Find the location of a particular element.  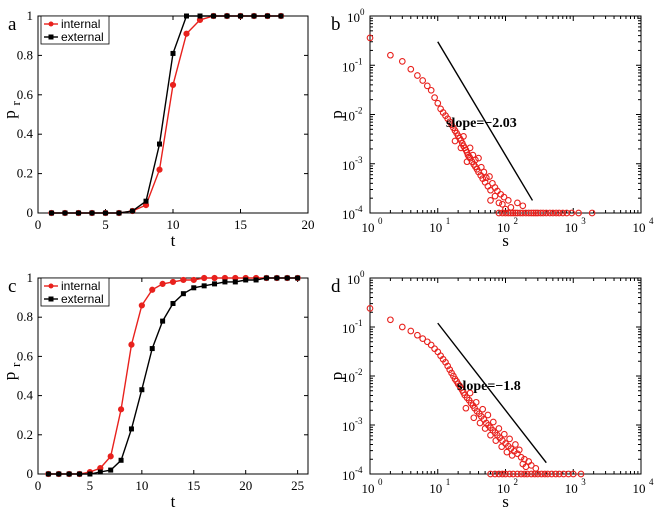

series-line-internal is located at coordinates (166, 114).